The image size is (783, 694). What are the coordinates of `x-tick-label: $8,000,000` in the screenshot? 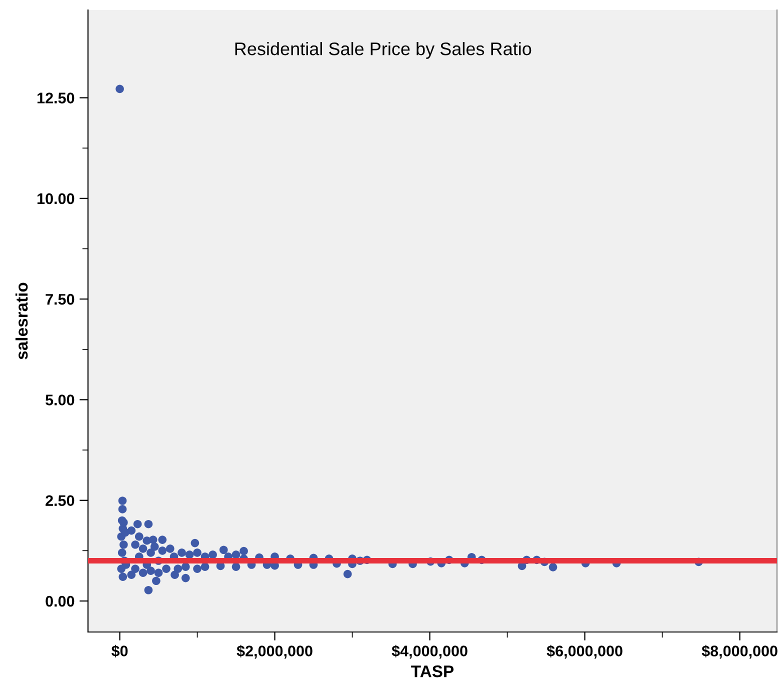 It's located at (740, 651).